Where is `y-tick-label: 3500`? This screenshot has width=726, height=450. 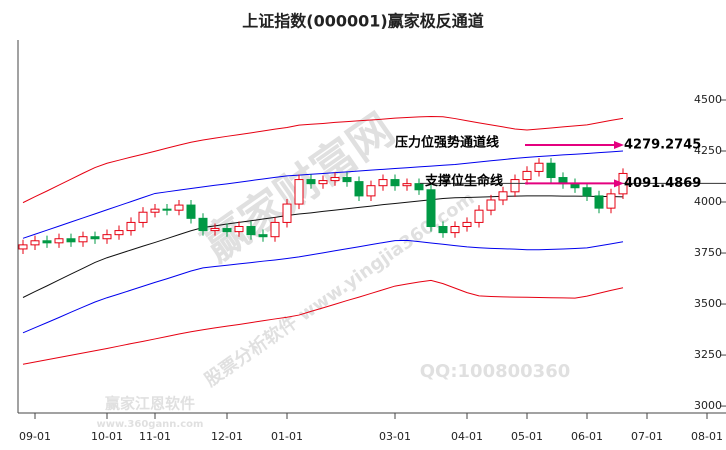 y-tick-label: 3500 is located at coordinates (708, 303).